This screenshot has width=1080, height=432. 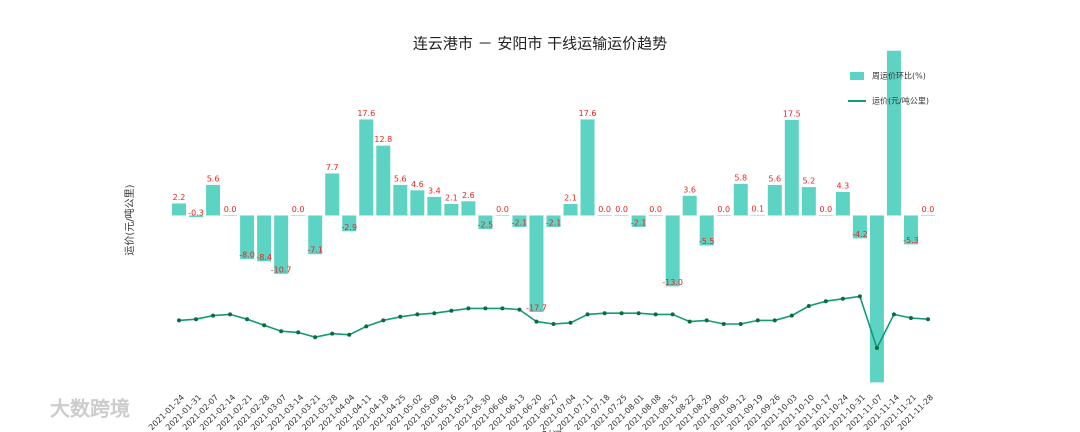 I want to click on data-label: 4.3, so click(x=843, y=186).